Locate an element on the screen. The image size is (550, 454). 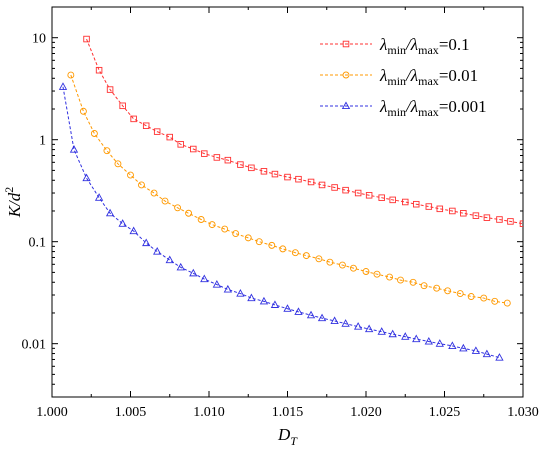
y-axis-title: K/d2 is located at coordinates (13, 203).